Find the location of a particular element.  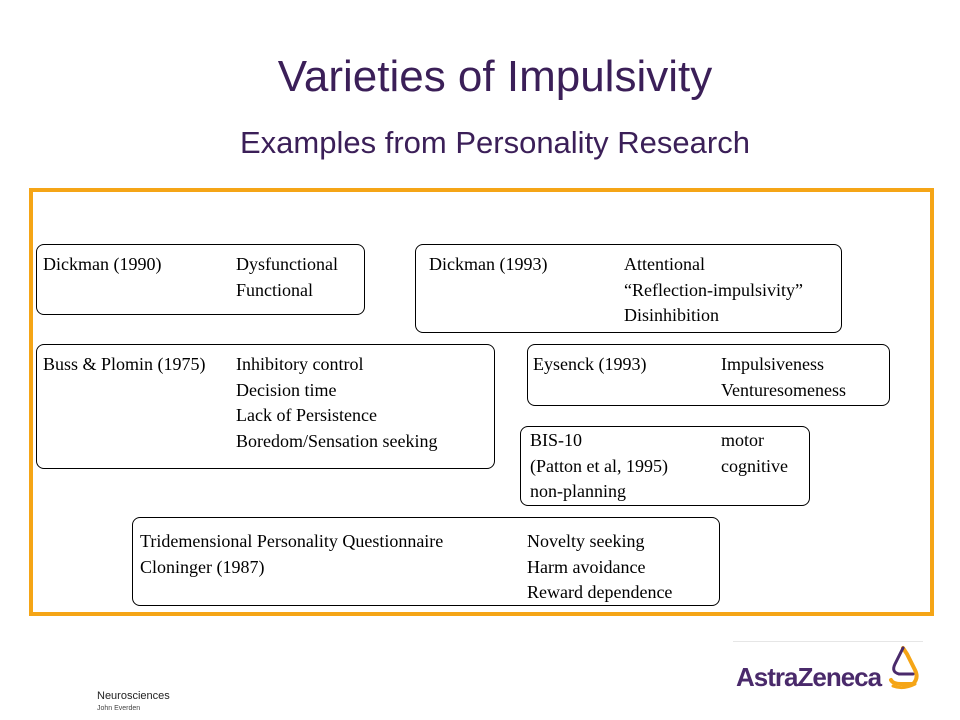

box-factor-line: Impulsiveness is located at coordinates (772, 364).